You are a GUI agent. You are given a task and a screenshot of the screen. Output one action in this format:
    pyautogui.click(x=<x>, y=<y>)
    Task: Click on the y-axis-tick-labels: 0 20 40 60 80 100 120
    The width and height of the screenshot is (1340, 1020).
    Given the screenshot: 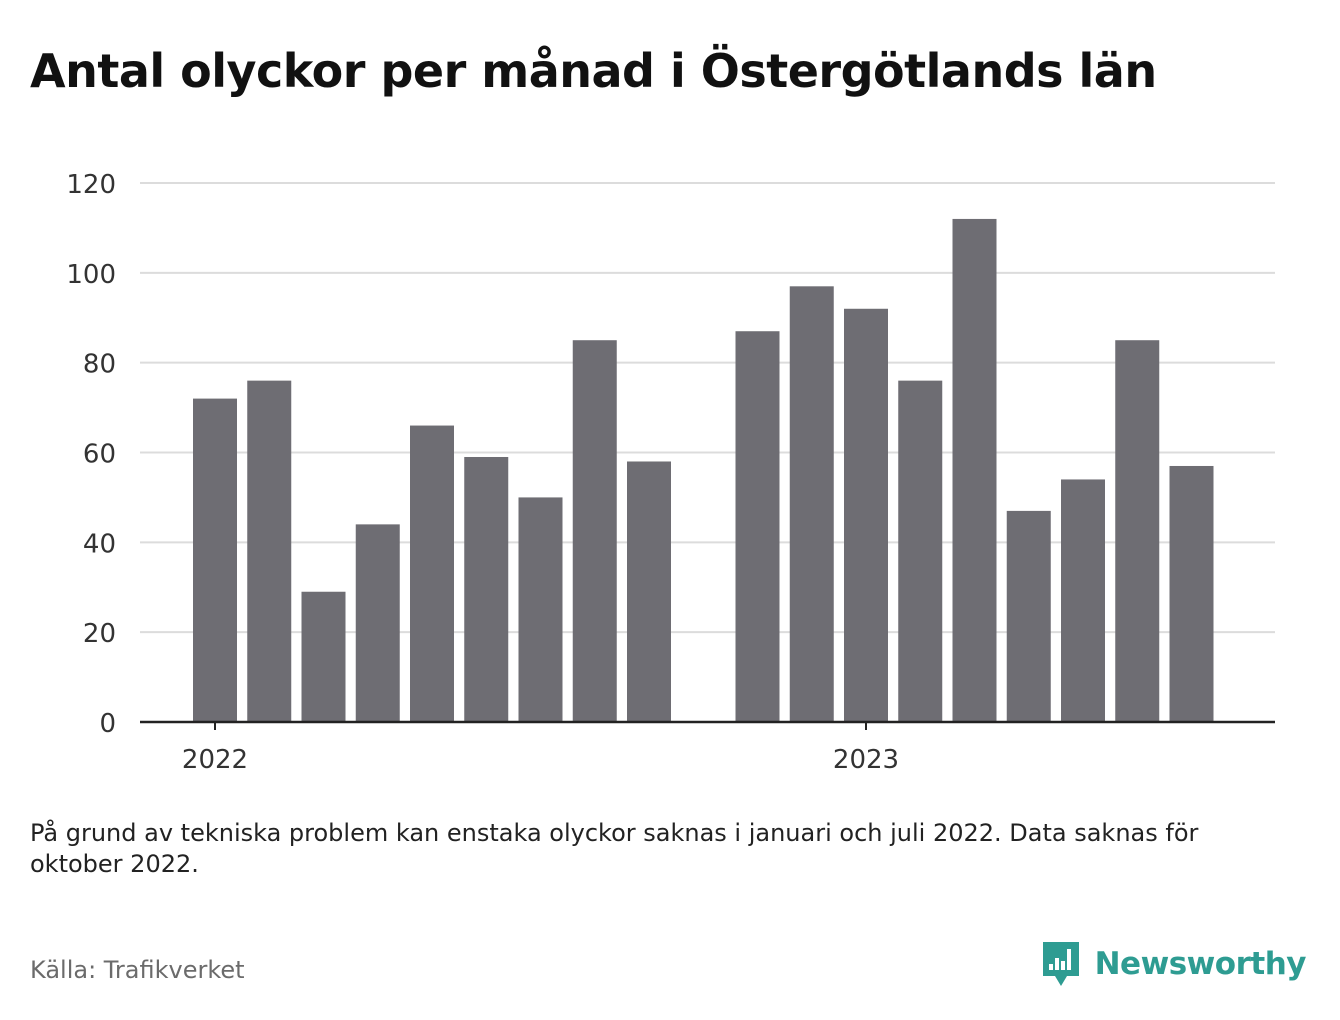 What is the action you would take?
    pyautogui.click(x=91, y=454)
    